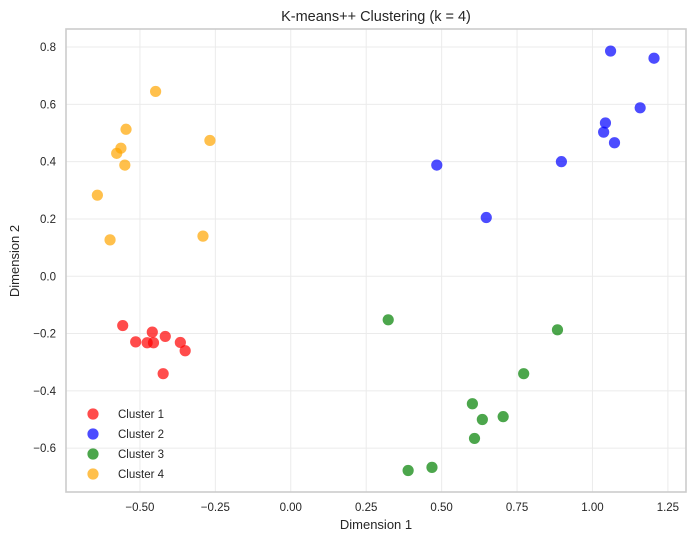 Image resolution: width=696 pixels, height=543 pixels. Describe the element at coordinates (441, 508) in the screenshot. I see `x-tick-label: 0.50` at that location.